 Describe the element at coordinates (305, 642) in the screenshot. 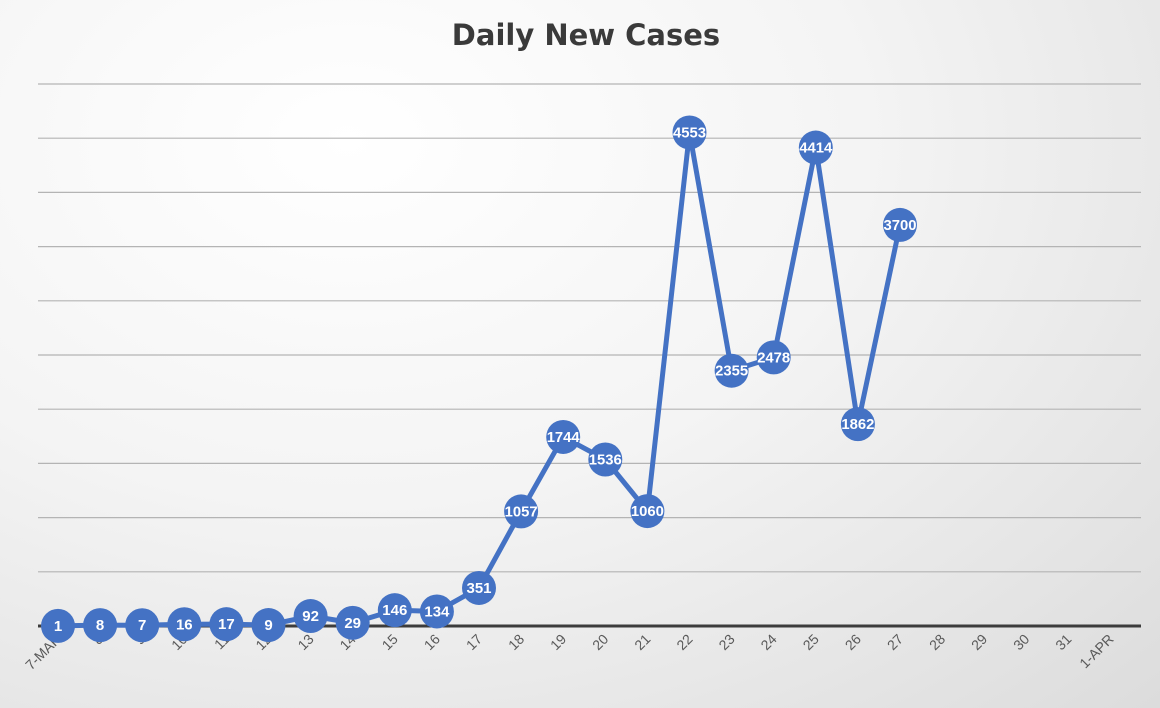

I see `x-tick-label: 13` at that location.